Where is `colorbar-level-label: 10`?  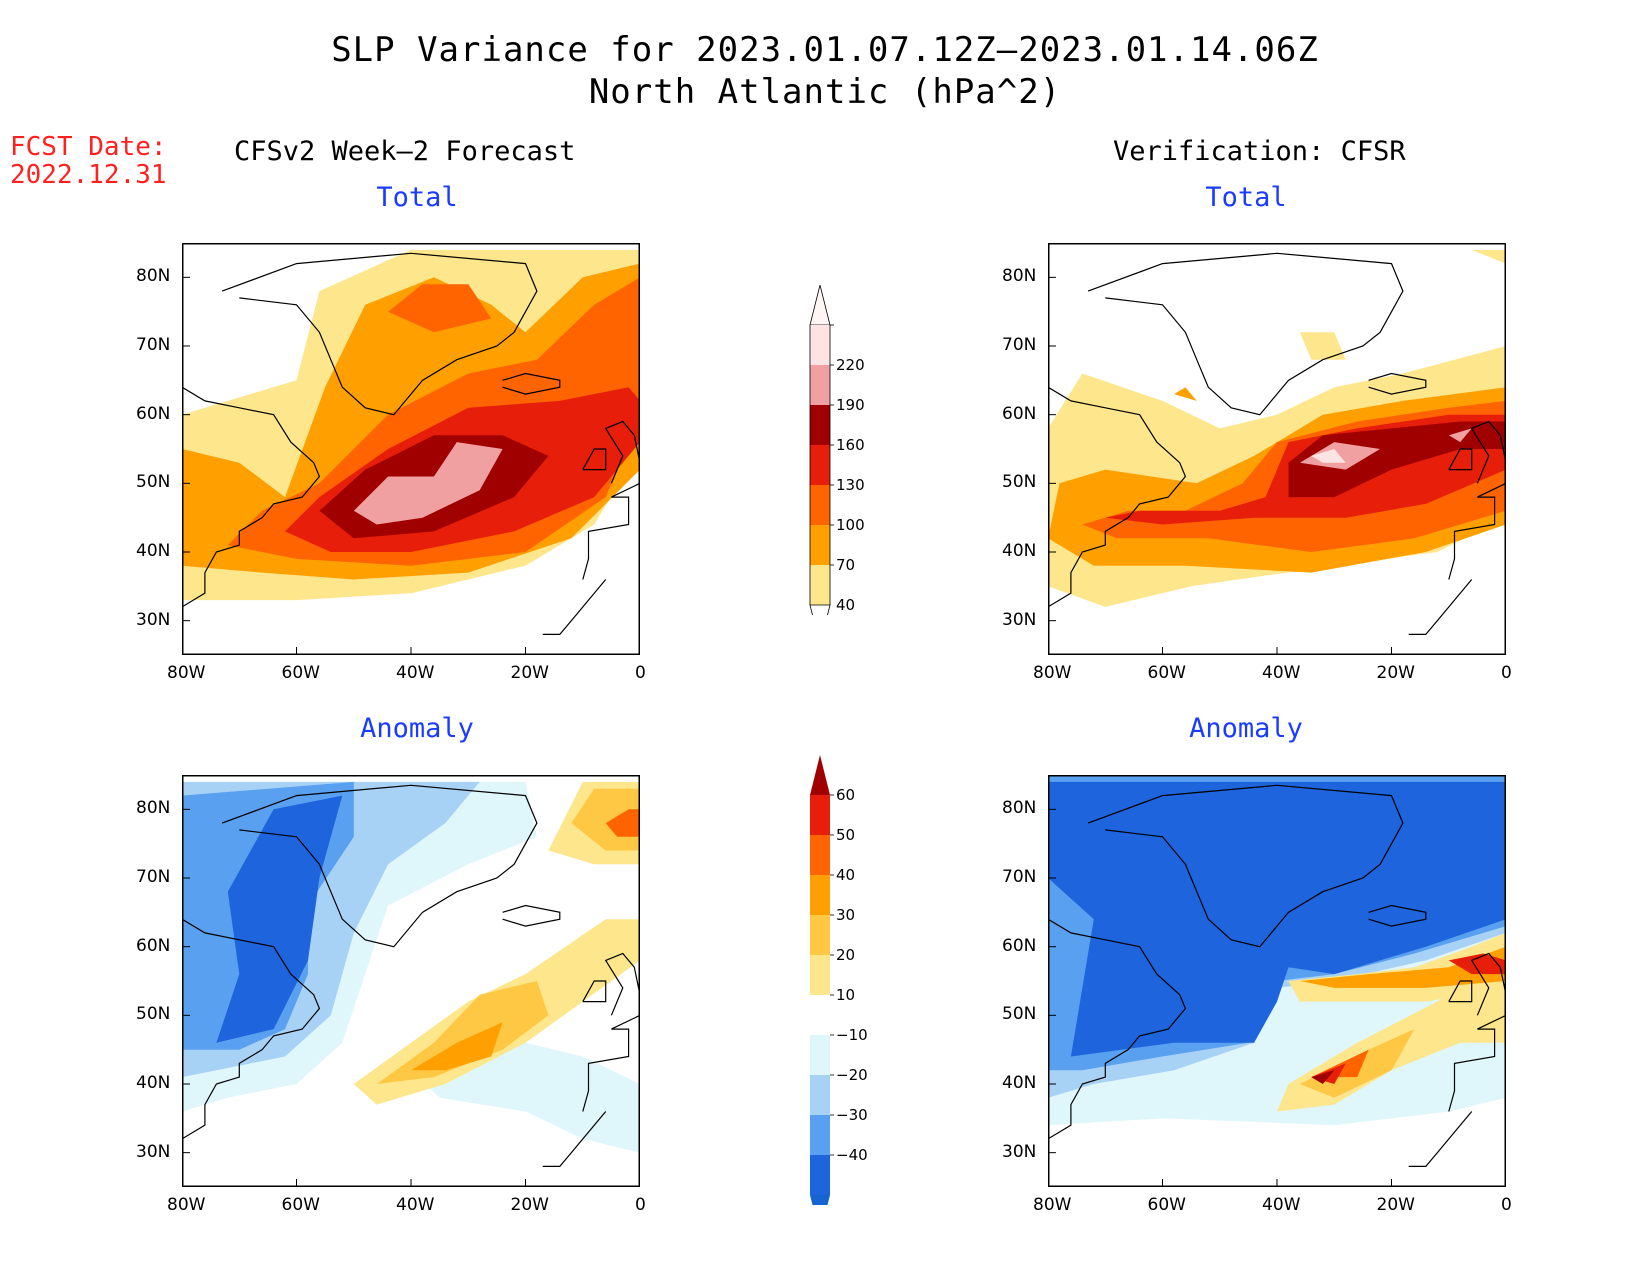 colorbar-level-label: 10 is located at coordinates (846, 995).